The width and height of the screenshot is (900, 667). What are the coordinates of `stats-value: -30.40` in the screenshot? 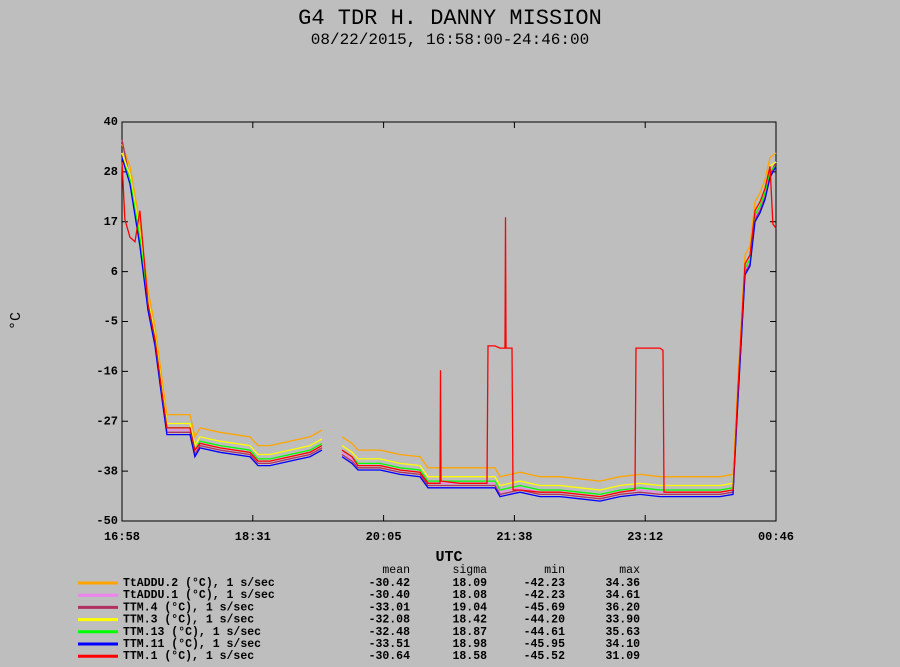 It's located at (390, 595).